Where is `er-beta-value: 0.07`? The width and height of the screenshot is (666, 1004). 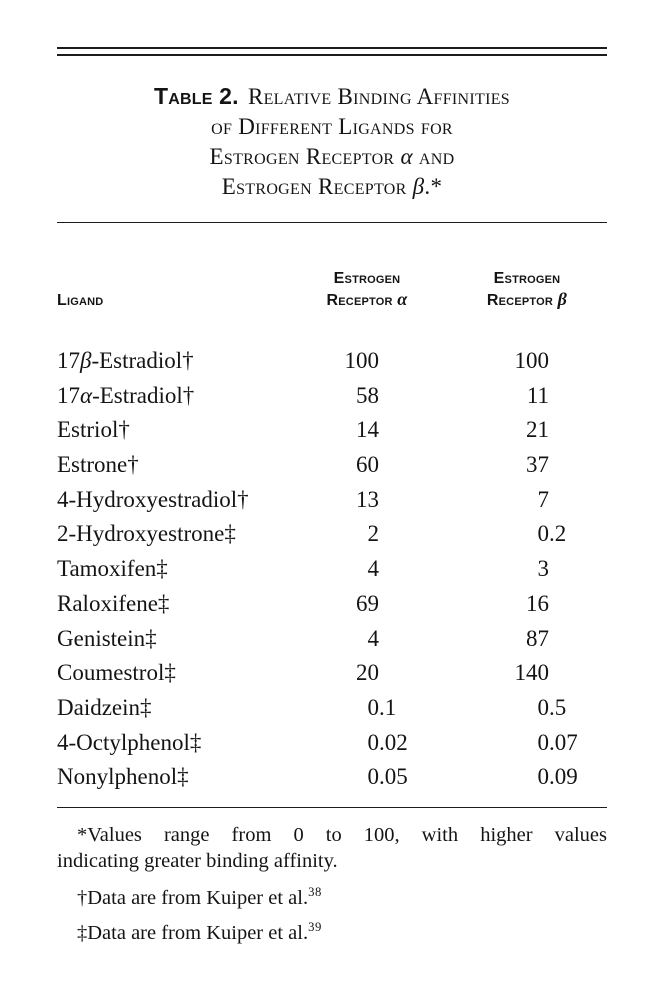 er-beta-value: 0.07 is located at coordinates (557, 742).